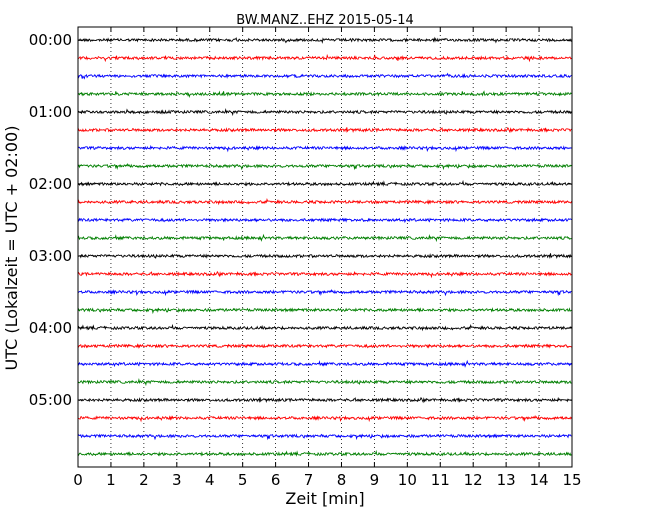 The width and height of the screenshot is (650, 520). I want to click on y-tick-label: 04:00, so click(50, 328).